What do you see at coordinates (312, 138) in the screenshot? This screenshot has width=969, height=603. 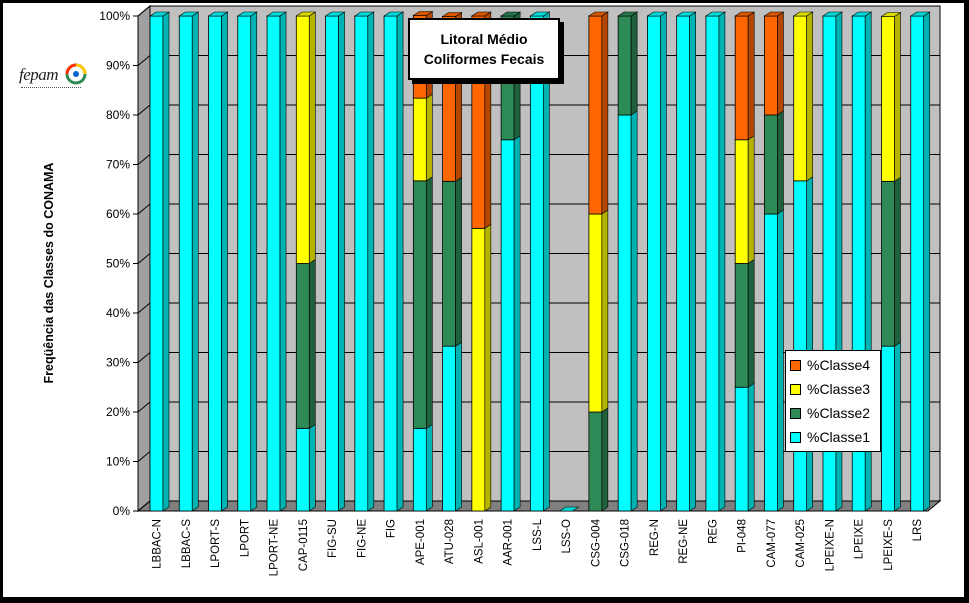 I see `bar-side-cap-0115-classe3` at bounding box center [312, 138].